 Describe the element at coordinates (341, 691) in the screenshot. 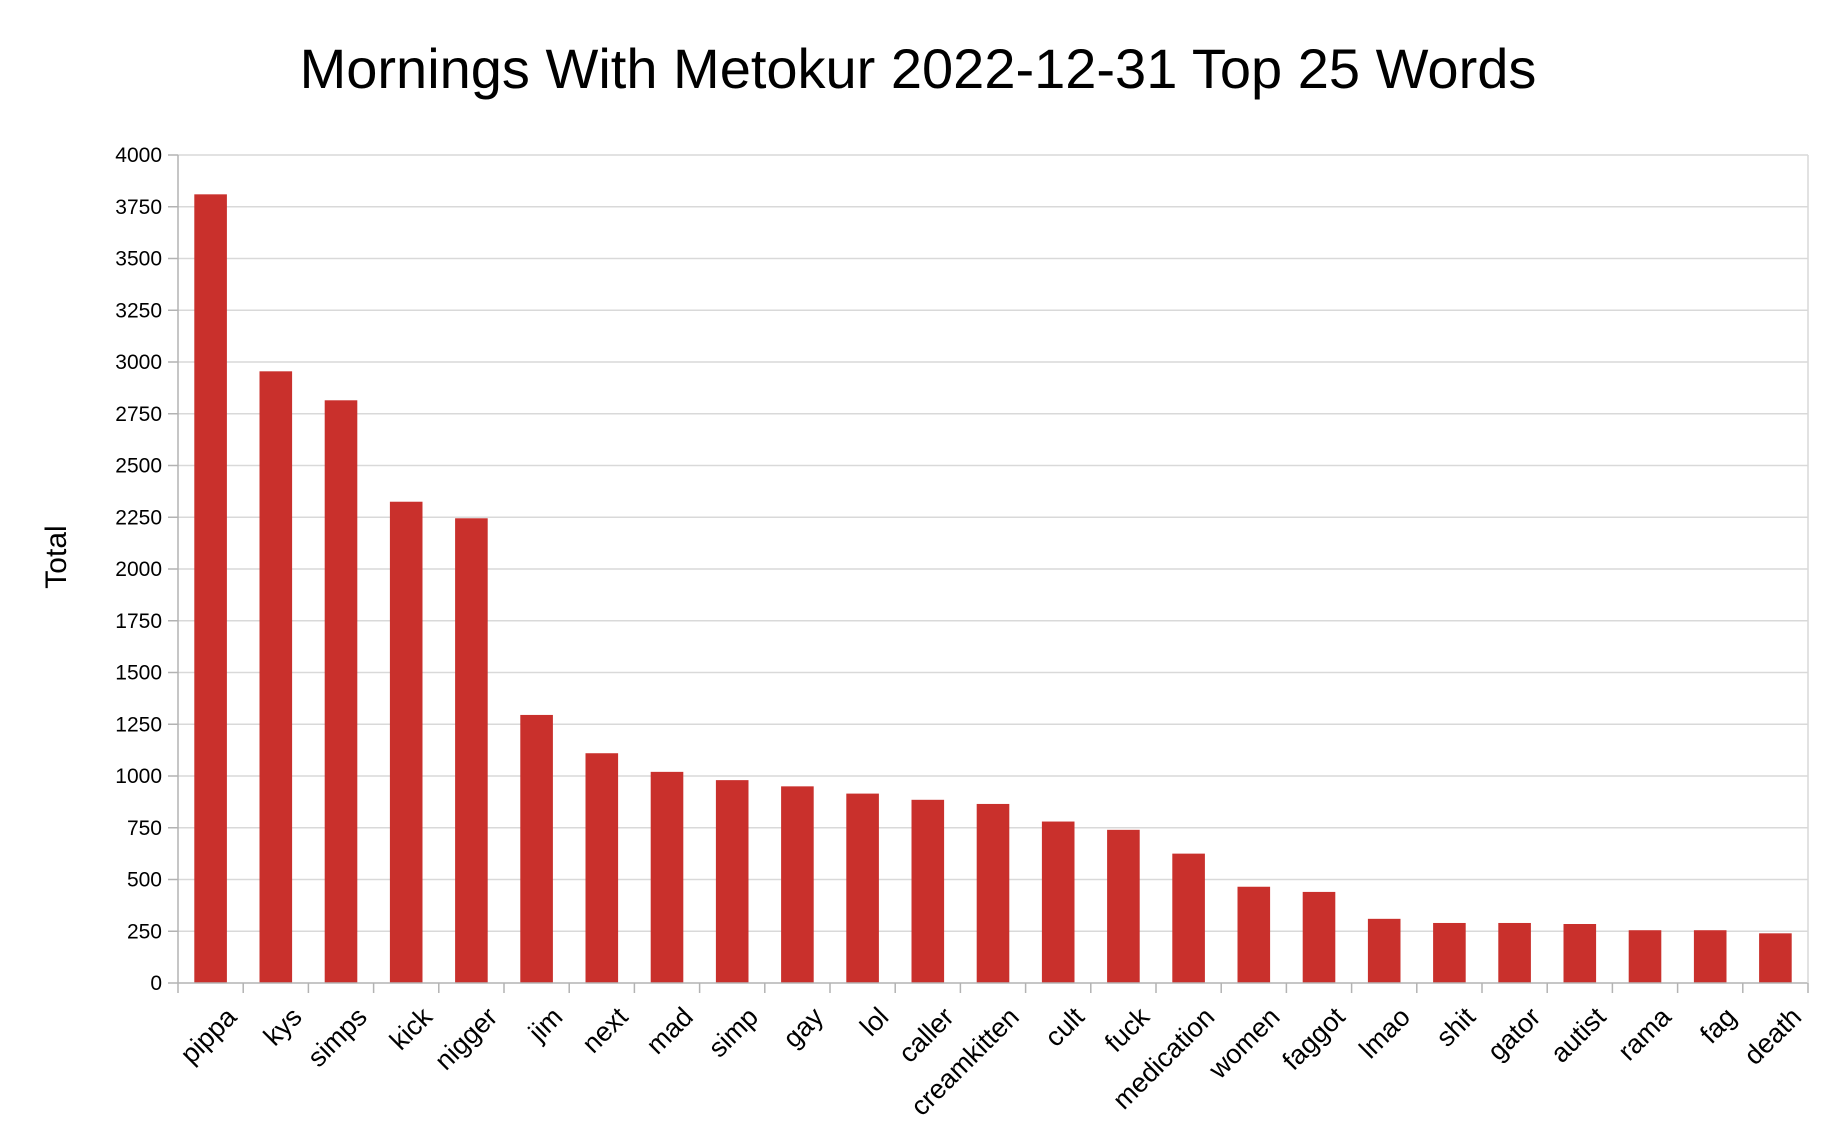

I see `bar-simps` at that location.